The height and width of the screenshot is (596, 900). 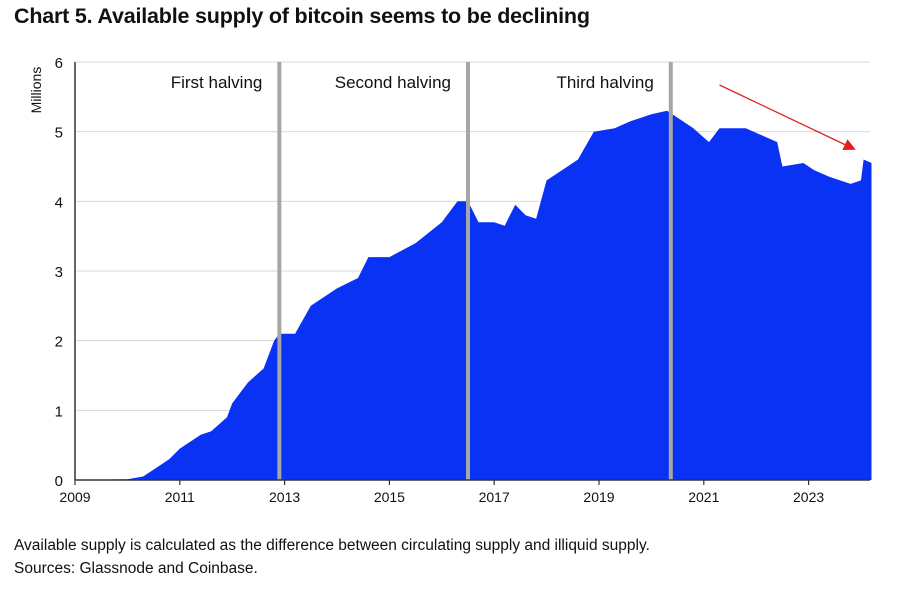 I want to click on x-tick-label: 2015, so click(x=389, y=497).